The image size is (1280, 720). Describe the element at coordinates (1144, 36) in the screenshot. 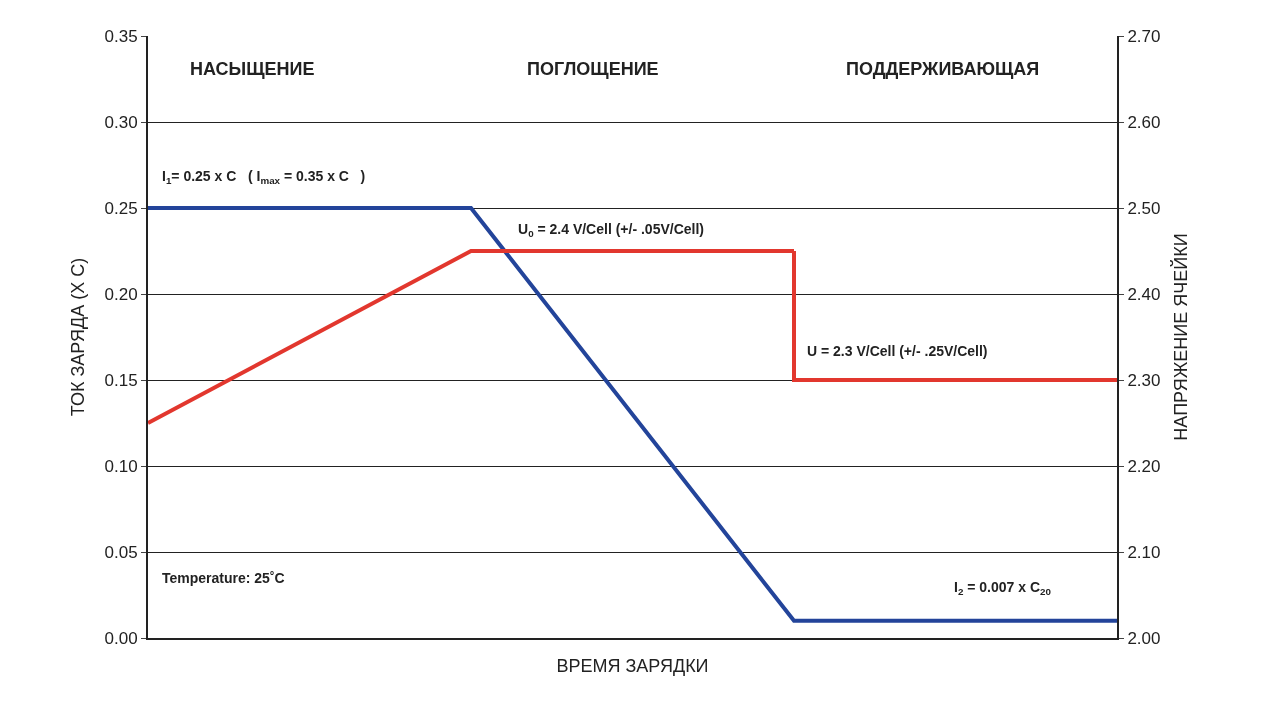

I see `y2-tick-label: 2.70` at that location.